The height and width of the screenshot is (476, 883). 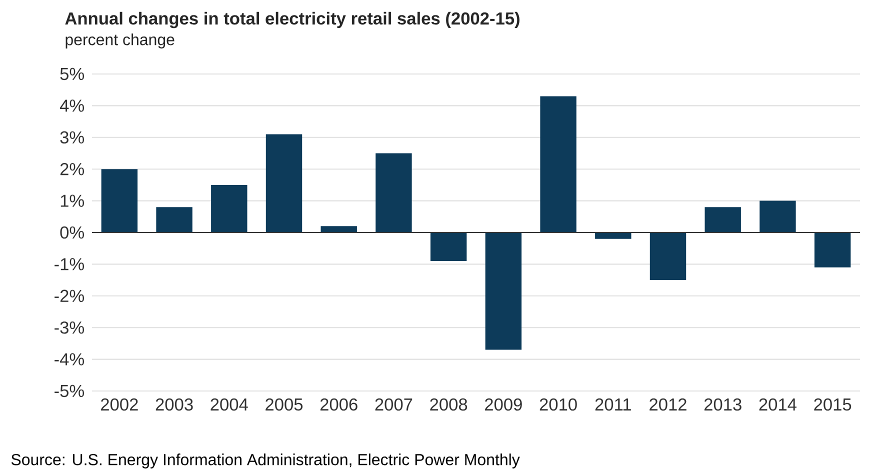 What do you see at coordinates (72, 169) in the screenshot?
I see `y-tick-label: 2%` at bounding box center [72, 169].